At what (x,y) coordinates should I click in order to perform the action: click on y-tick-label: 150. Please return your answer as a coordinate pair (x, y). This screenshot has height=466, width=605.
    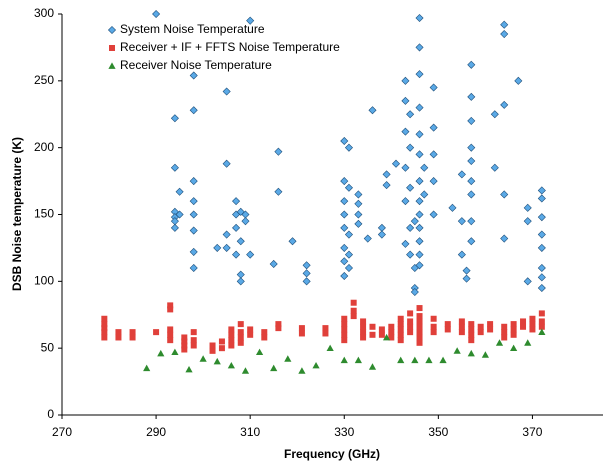
    Looking at the image, I should click on (44, 214).